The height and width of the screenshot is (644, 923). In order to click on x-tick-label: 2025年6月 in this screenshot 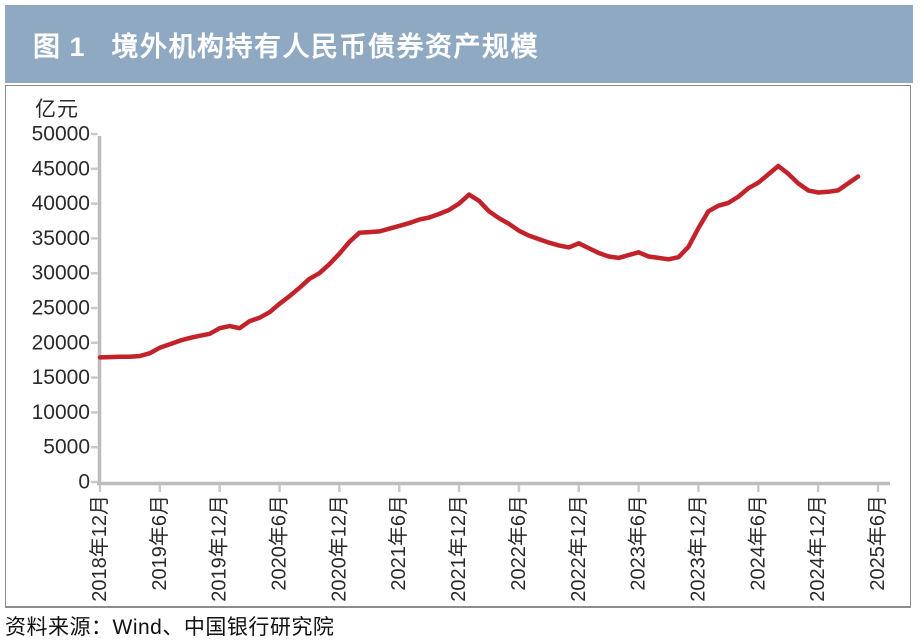, I will do `click(877, 543)`.